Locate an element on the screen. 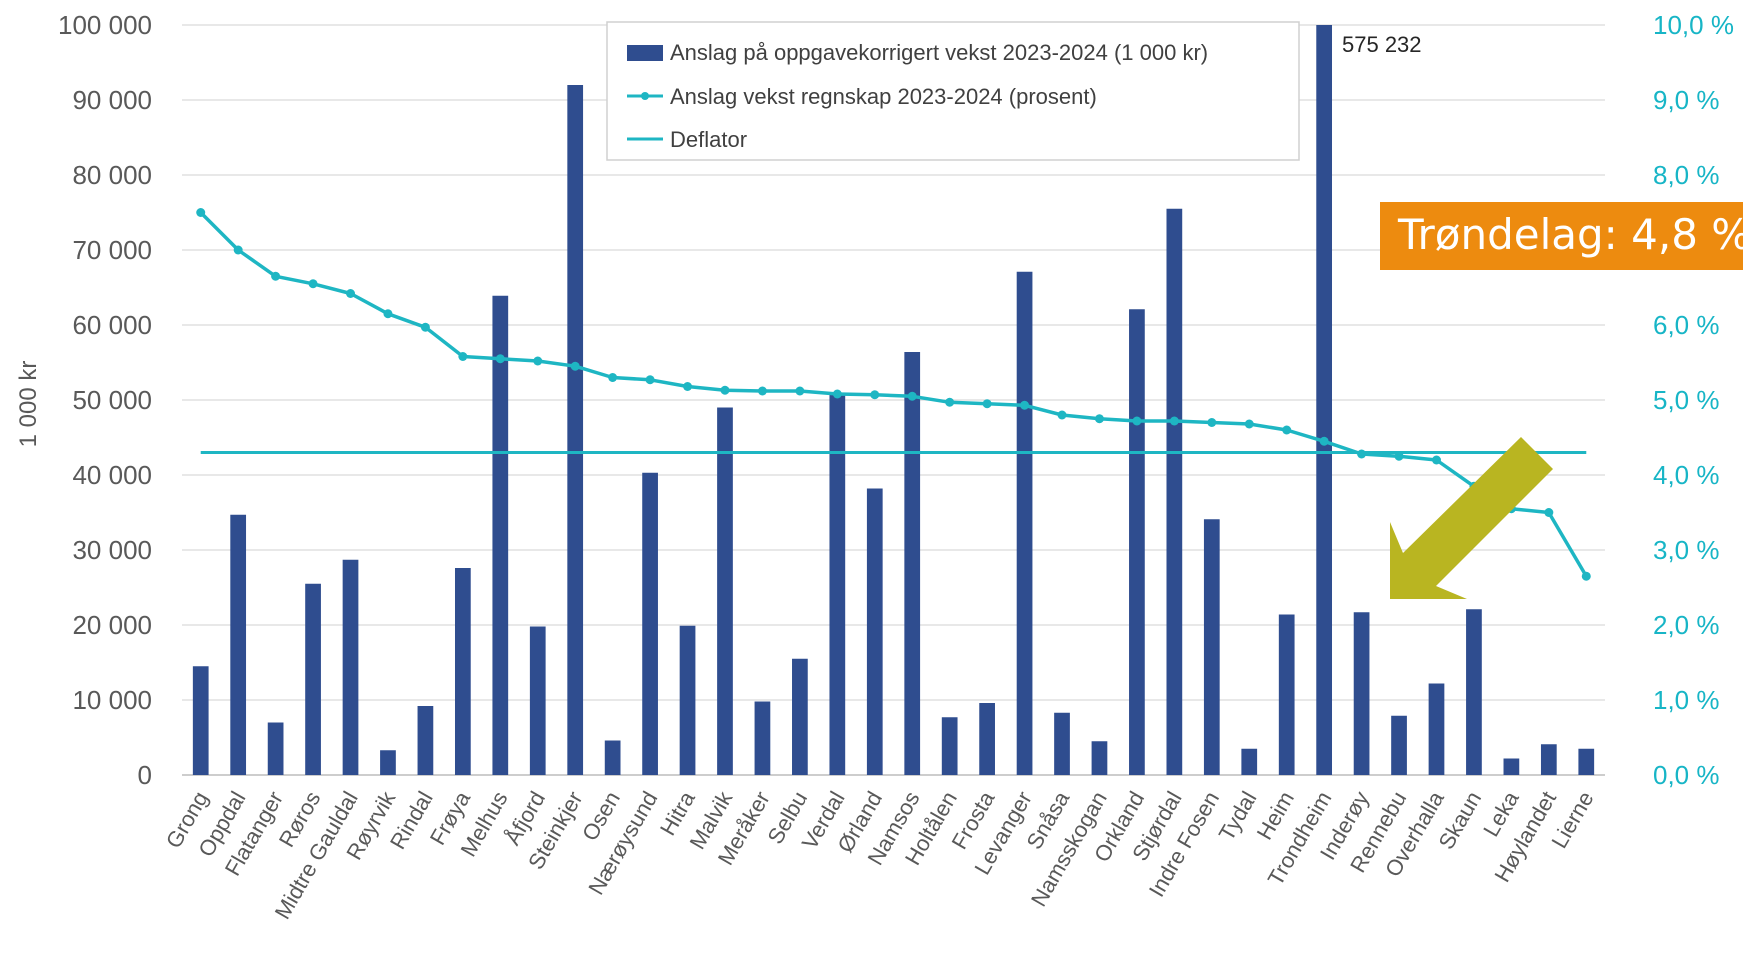 The image size is (1743, 958). arrow-annotation is located at coordinates (1471, 518).